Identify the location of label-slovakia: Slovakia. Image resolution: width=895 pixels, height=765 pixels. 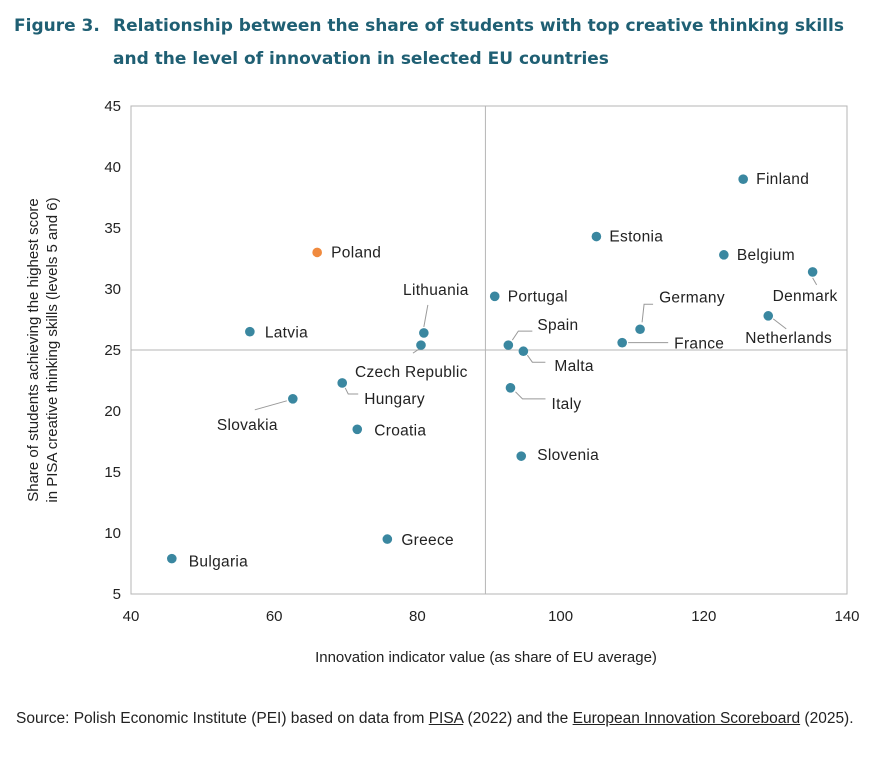
(247, 425).